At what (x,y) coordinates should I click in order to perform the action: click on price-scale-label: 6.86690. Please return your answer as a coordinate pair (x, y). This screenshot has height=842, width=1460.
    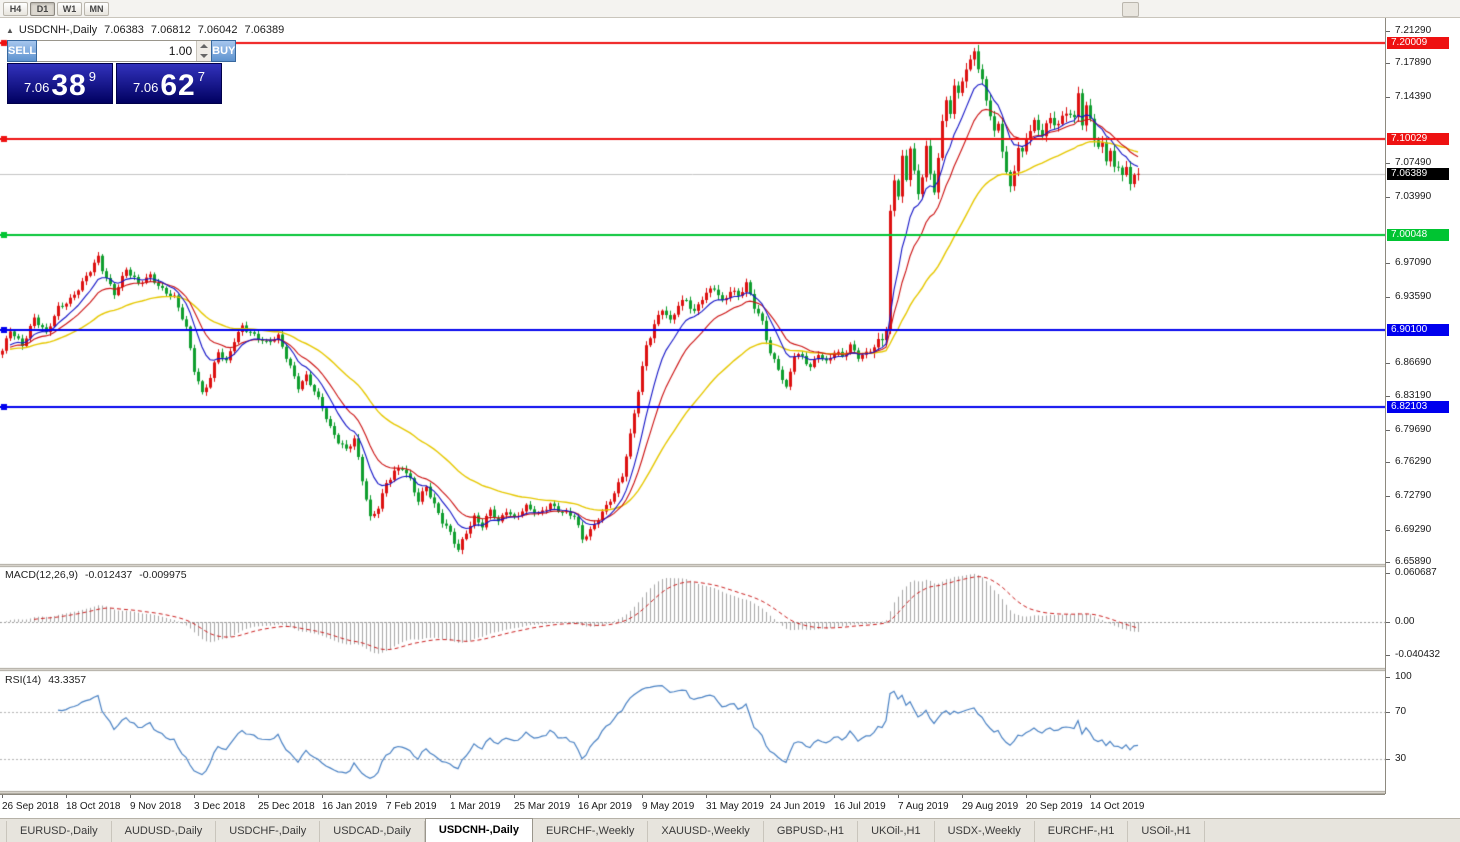
    Looking at the image, I should click on (1413, 362).